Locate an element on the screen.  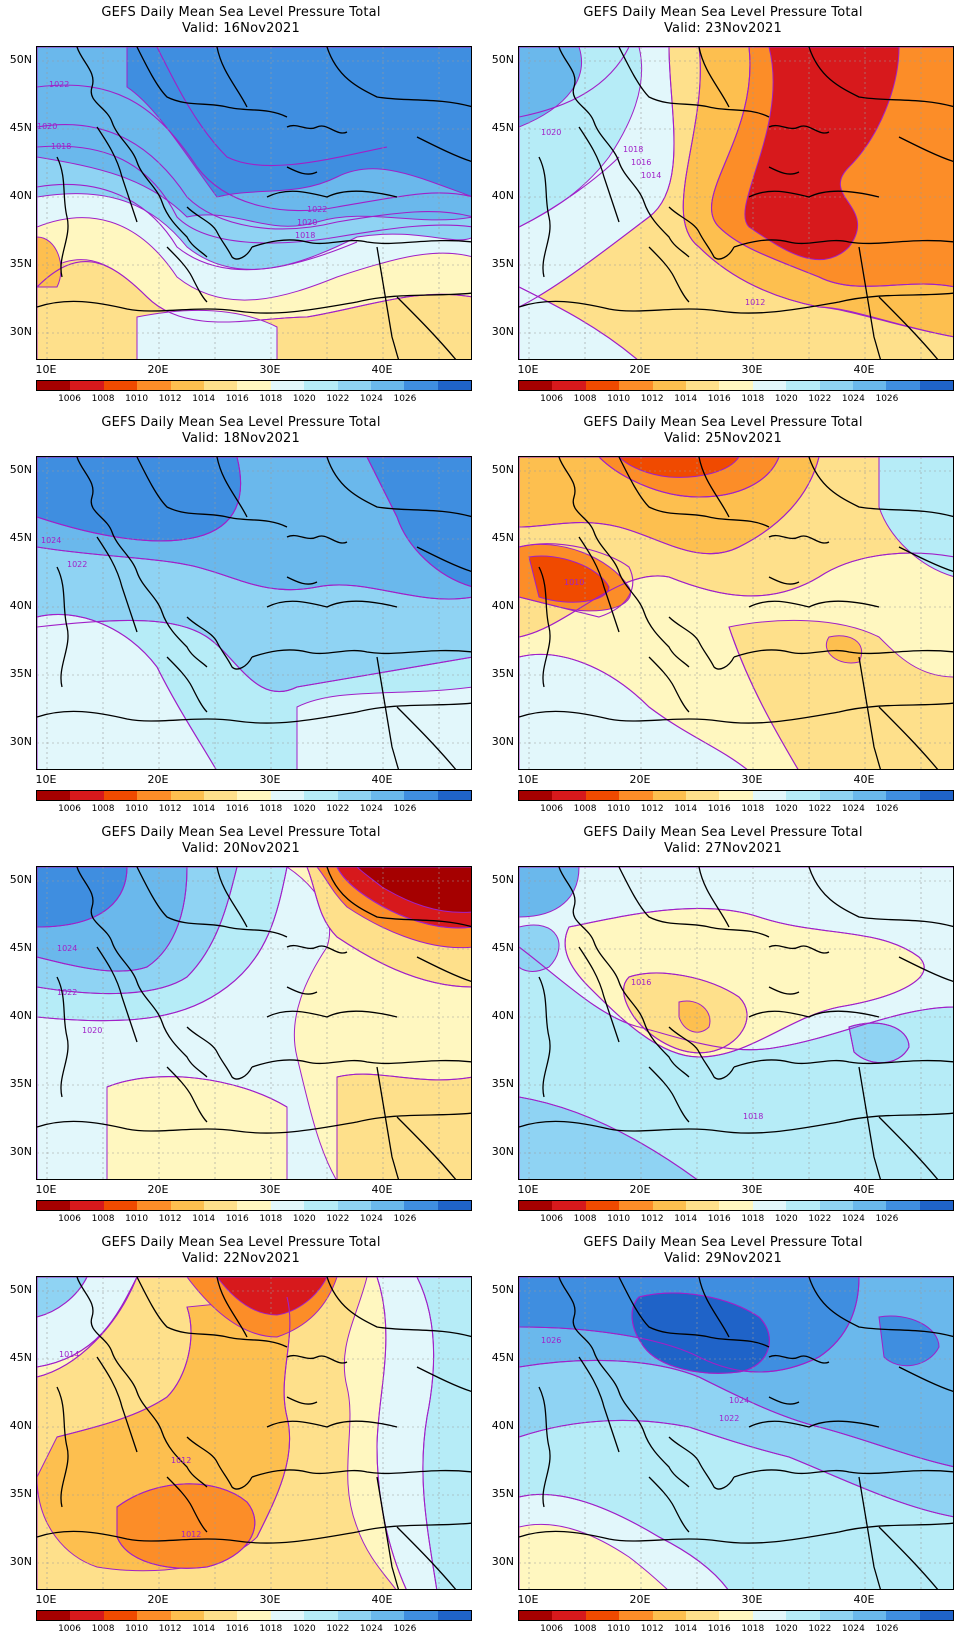
colorbar-label: 1014 is located at coordinates (204, 399).